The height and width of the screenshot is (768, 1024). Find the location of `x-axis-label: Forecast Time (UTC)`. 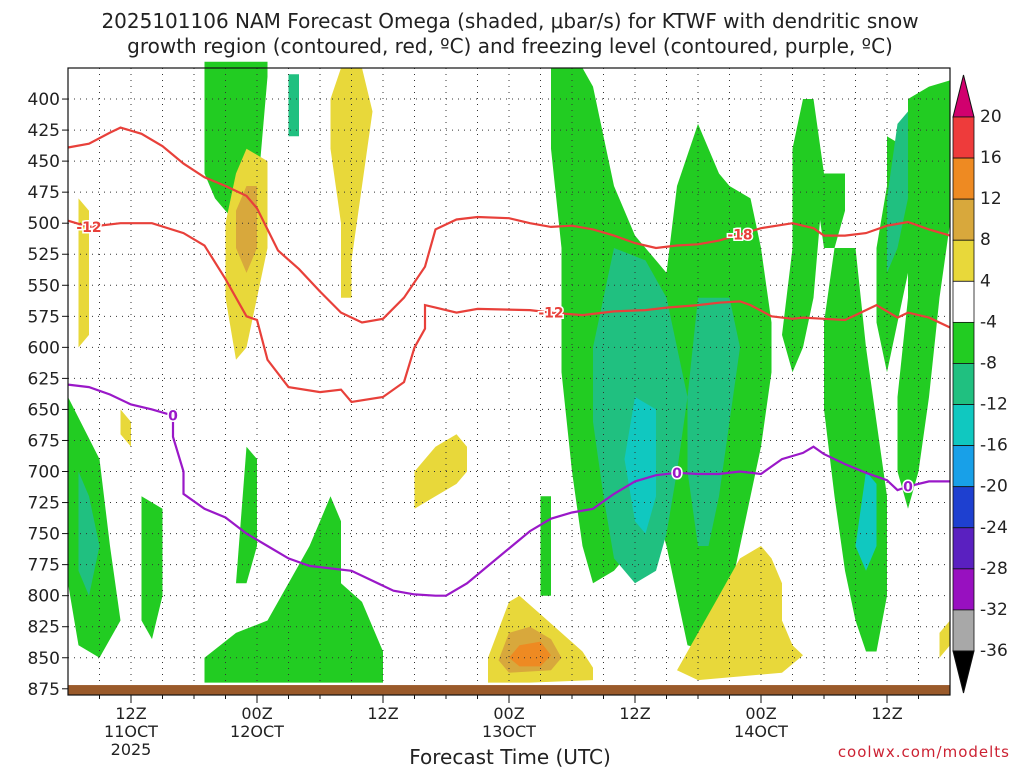

x-axis-label: Forecast Time (UTC) is located at coordinates (510, 756).